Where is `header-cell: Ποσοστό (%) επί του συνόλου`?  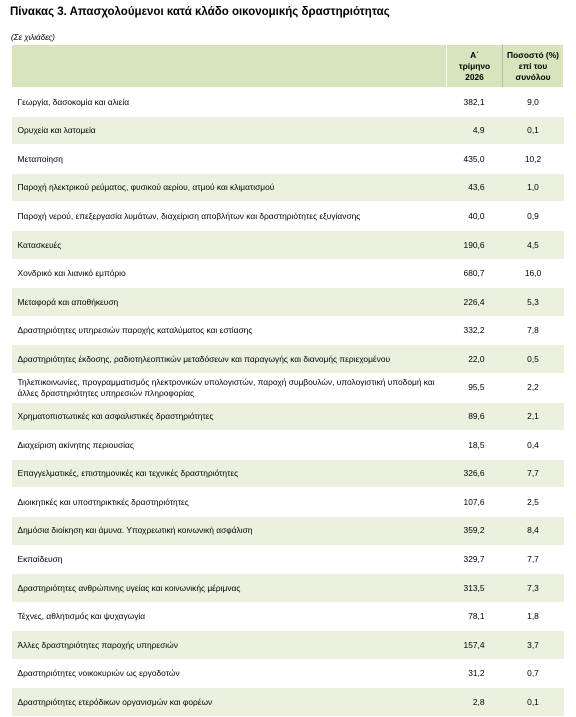 header-cell: Ποσοστό (%) επί του συνόλου is located at coordinates (533, 66).